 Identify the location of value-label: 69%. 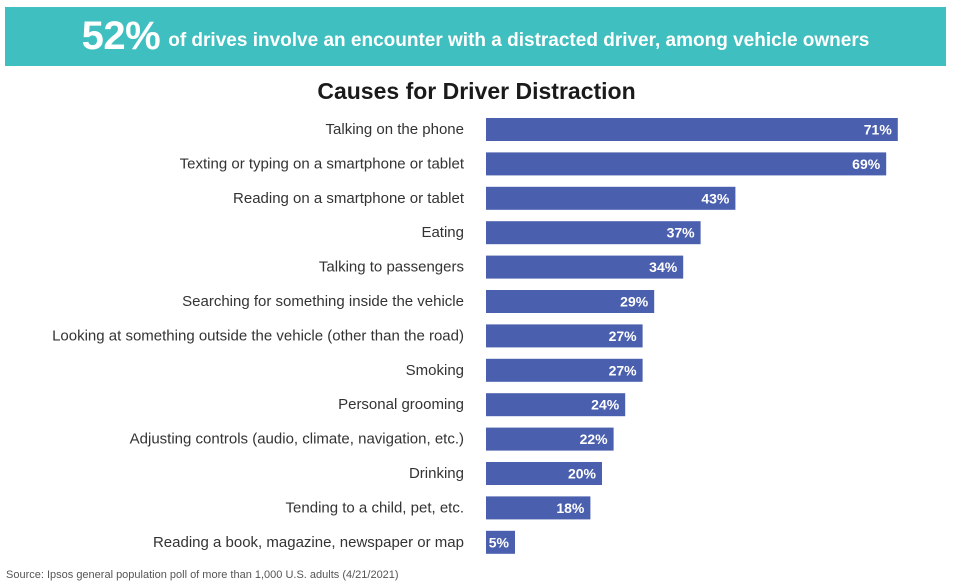
(866, 164).